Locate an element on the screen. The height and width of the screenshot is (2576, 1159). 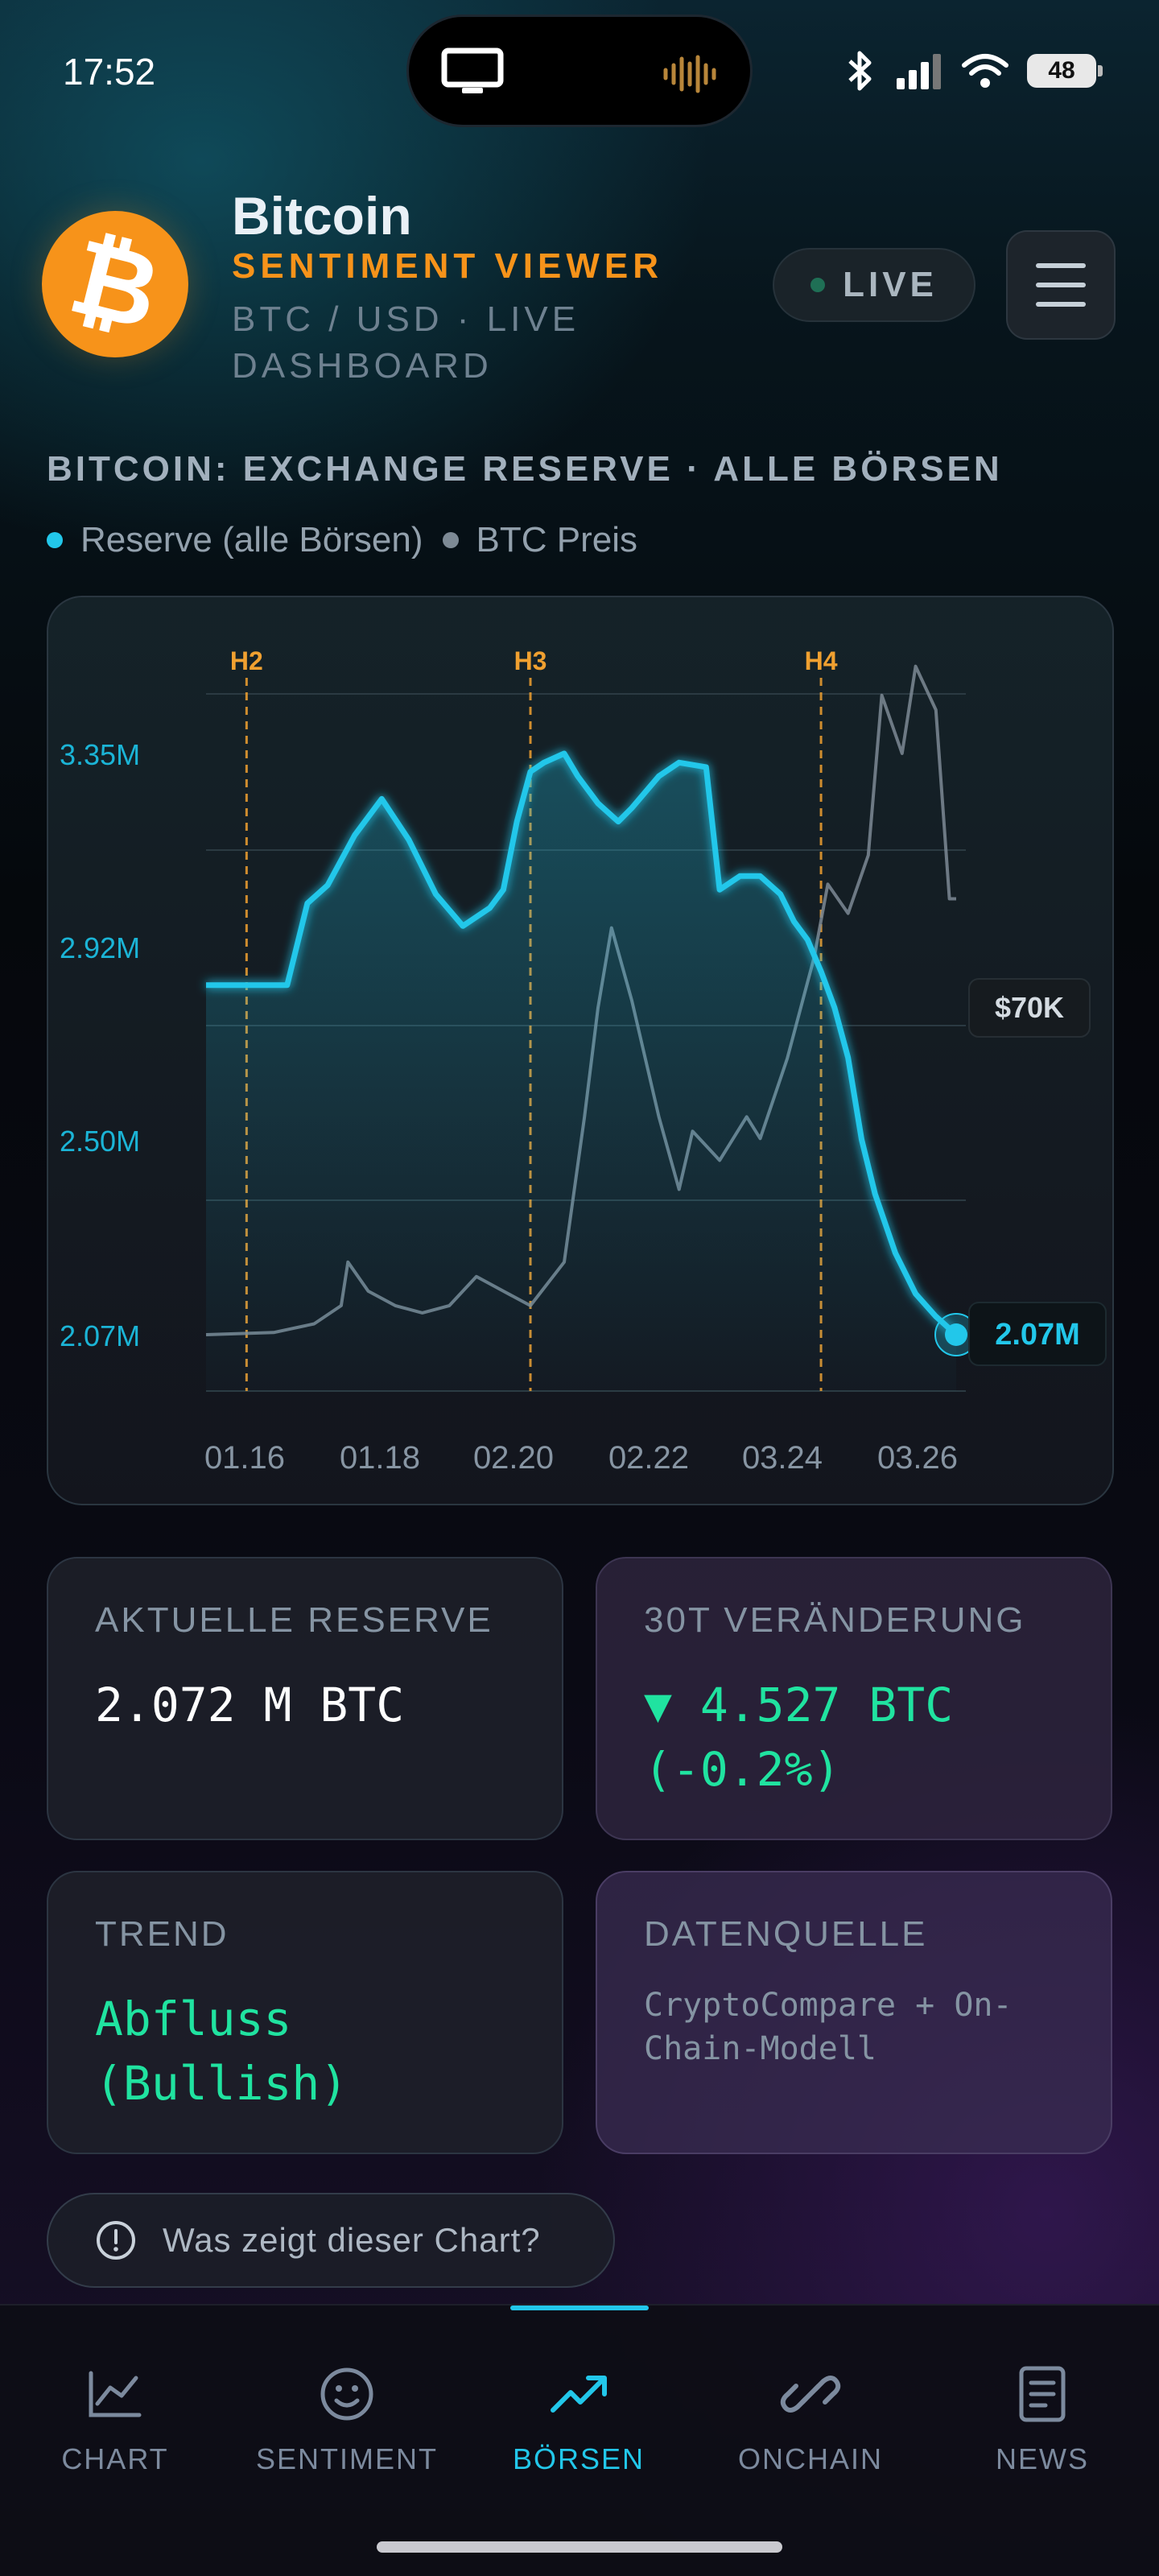
halving-label: H4 is located at coordinates (821, 660).